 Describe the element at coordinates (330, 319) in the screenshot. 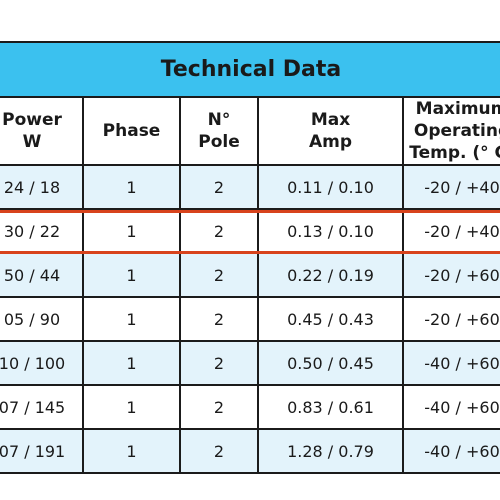

I see `cell-amp: 0.45 / 0.43` at that location.